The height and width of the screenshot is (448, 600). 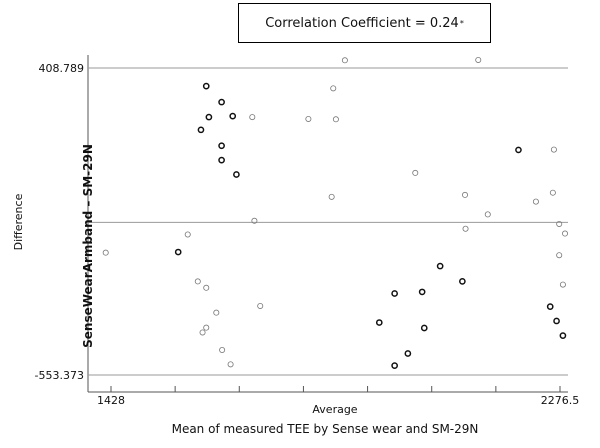 I want to click on correlation-annotation-box: Correlation Coefficient = 0.24 *, so click(x=364, y=23).